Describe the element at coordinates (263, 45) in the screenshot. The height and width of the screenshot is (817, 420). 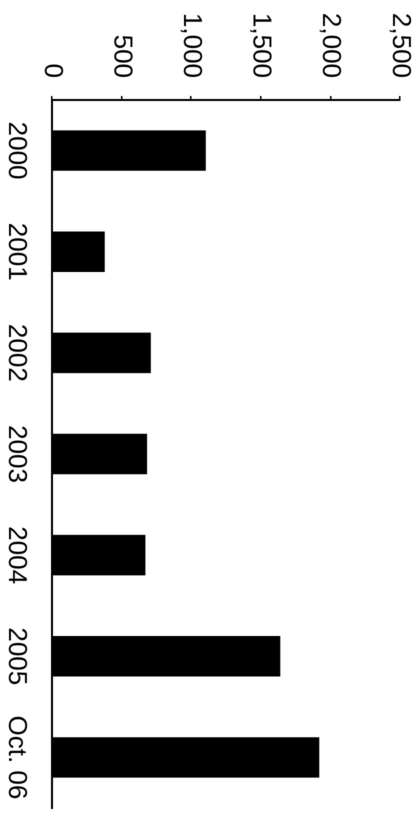
I see `x-tick-label: 1,500` at that location.